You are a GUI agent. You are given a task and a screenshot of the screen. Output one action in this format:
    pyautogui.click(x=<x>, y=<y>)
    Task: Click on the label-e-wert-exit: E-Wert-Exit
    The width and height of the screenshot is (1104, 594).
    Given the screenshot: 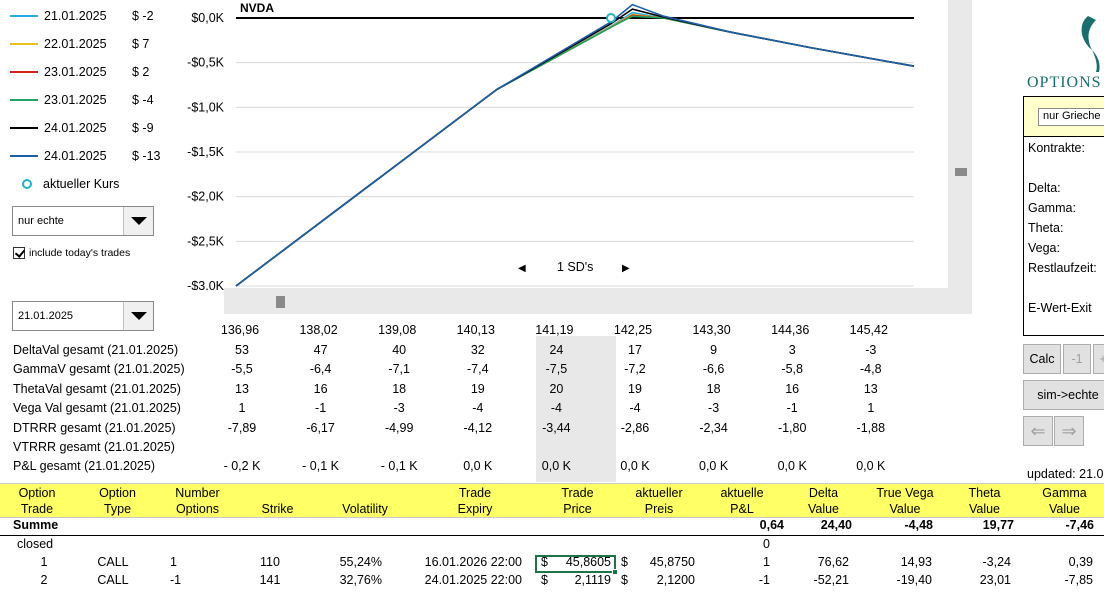 What is the action you would take?
    pyautogui.click(x=1060, y=308)
    